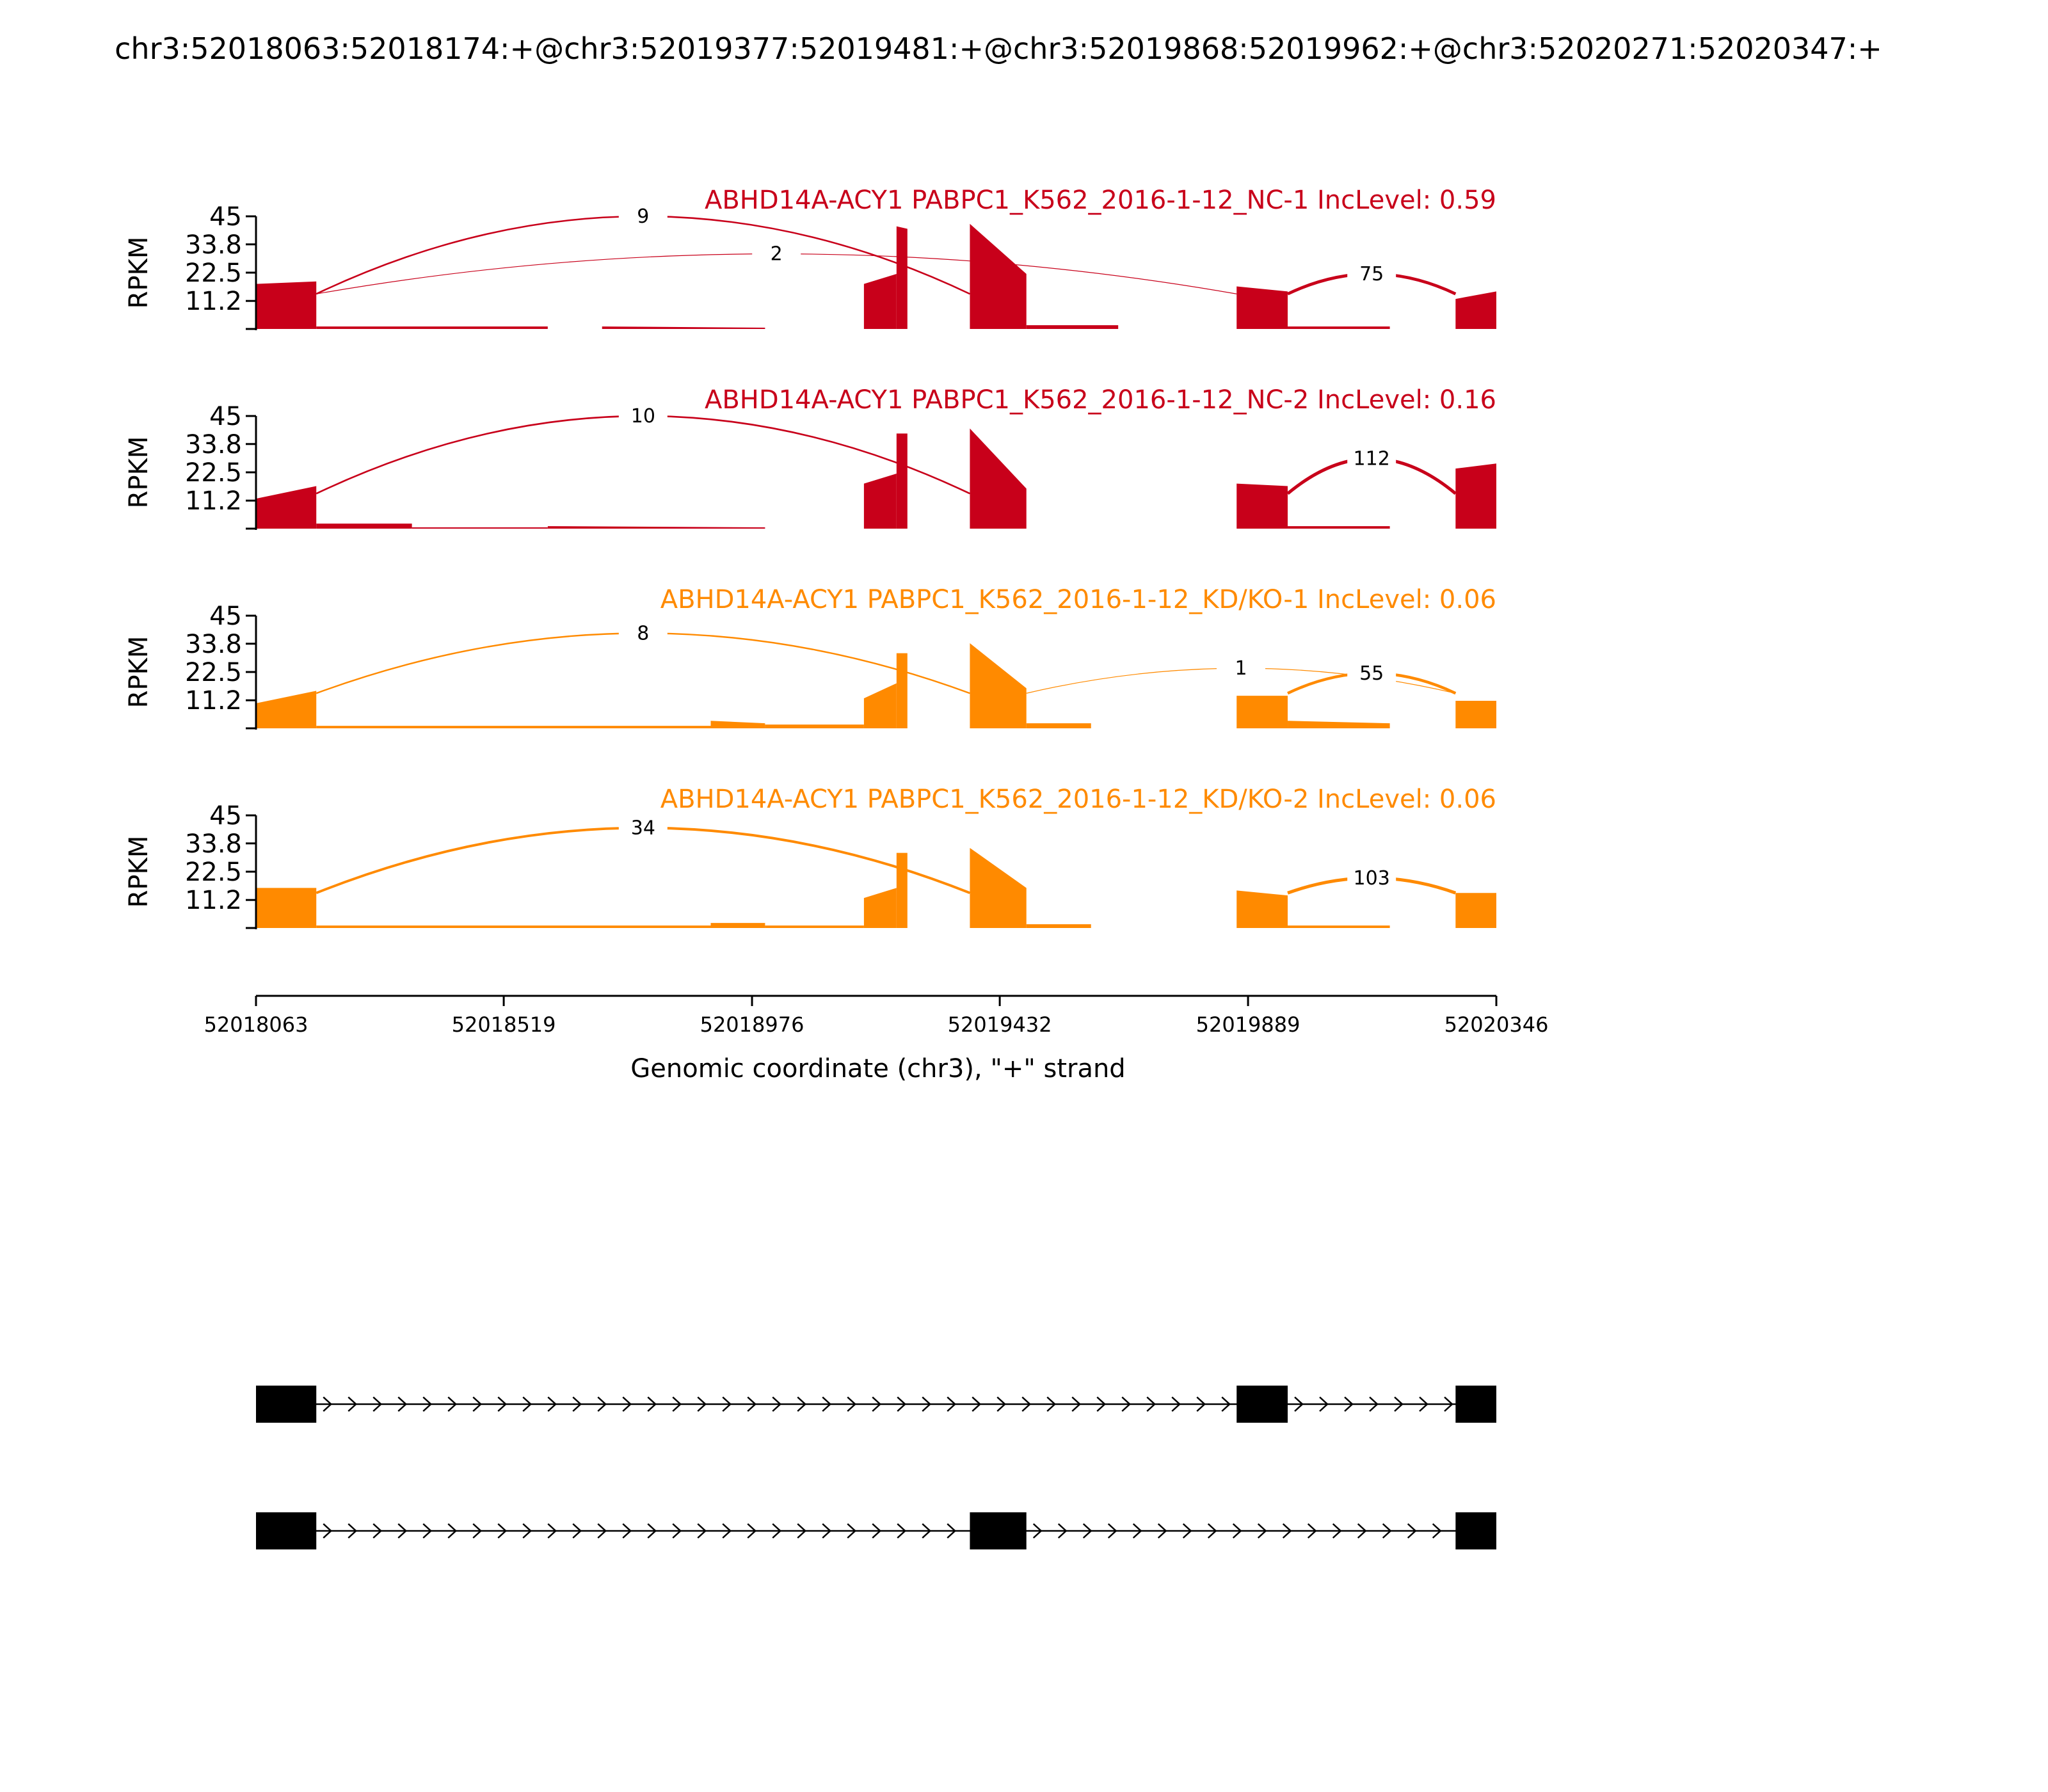 This screenshot has height=1792, width=2048. Describe the element at coordinates (1248, 1024) in the screenshot. I see `x-tick-label: 52019889` at that location.